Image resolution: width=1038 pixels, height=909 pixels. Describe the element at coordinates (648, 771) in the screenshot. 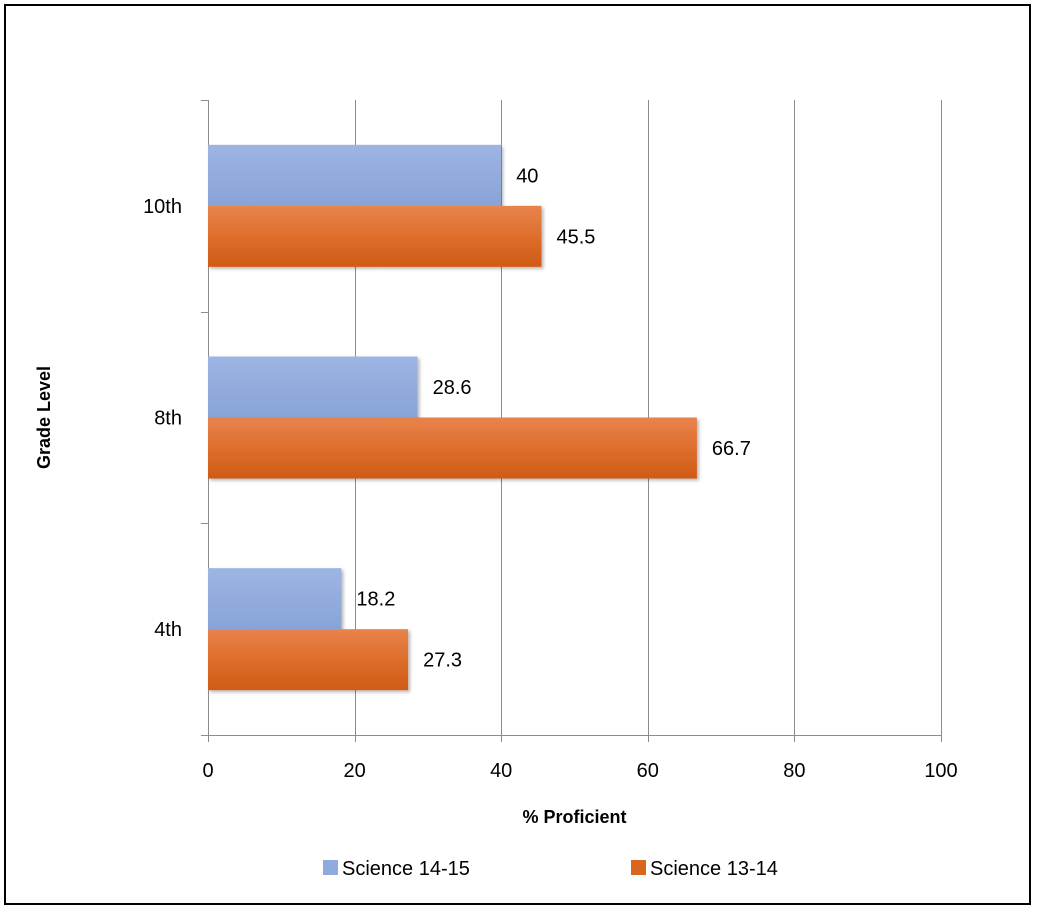

I see `x-tick-label-60: 60` at that location.